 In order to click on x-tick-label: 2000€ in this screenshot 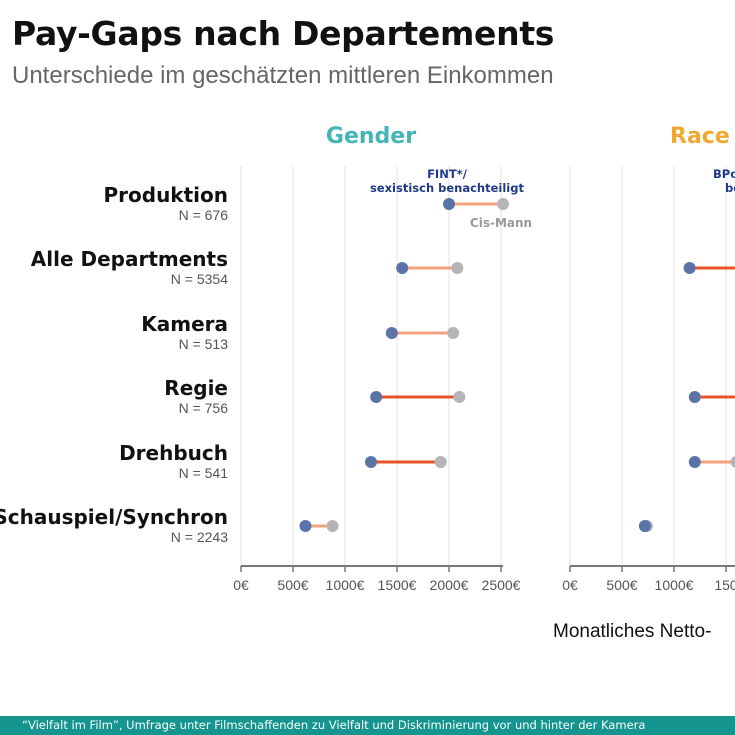, I will do `click(449, 585)`.